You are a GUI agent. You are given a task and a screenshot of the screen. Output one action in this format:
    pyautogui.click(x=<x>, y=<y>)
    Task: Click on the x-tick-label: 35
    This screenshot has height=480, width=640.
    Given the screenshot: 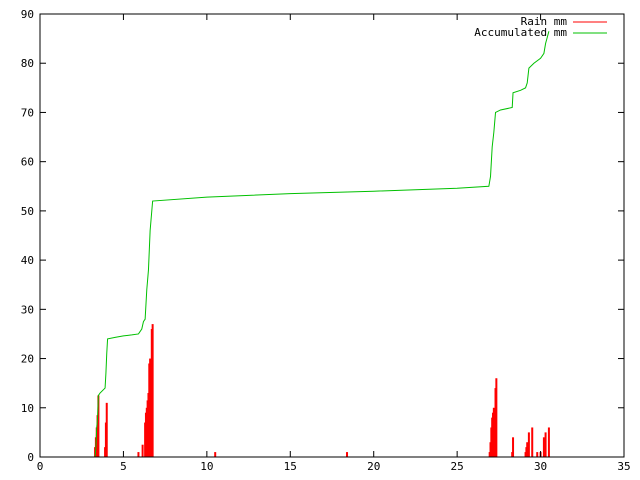 What is the action you would take?
    pyautogui.click(x=623, y=466)
    